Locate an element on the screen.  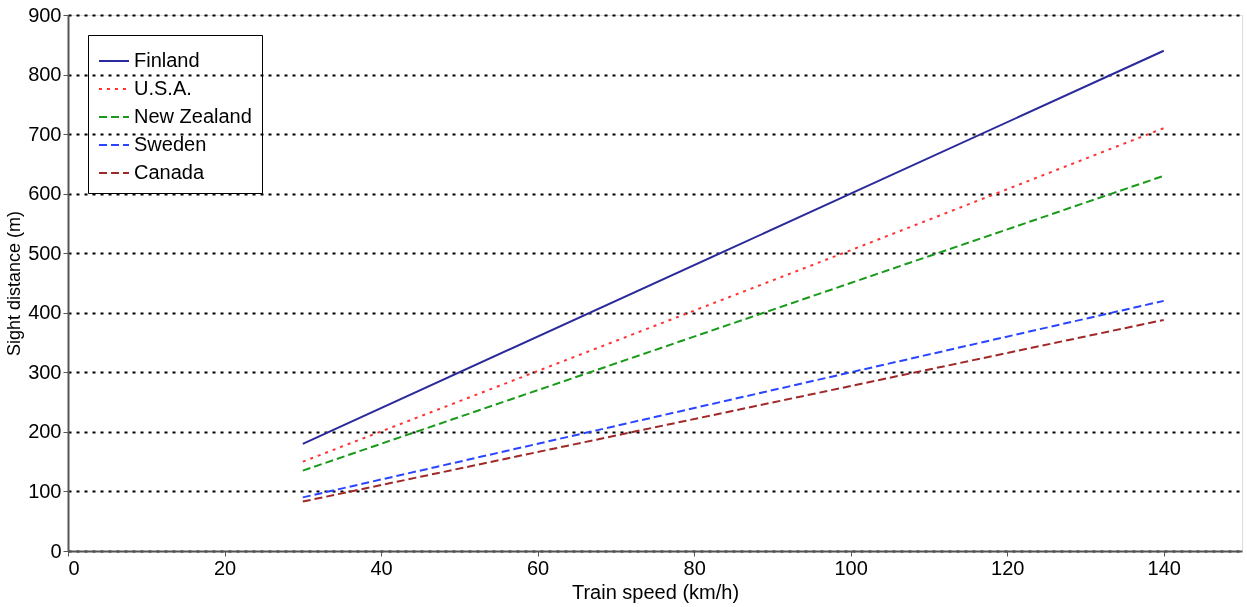
y-axis-title: Sight distance (m) is located at coordinates (14, 283).